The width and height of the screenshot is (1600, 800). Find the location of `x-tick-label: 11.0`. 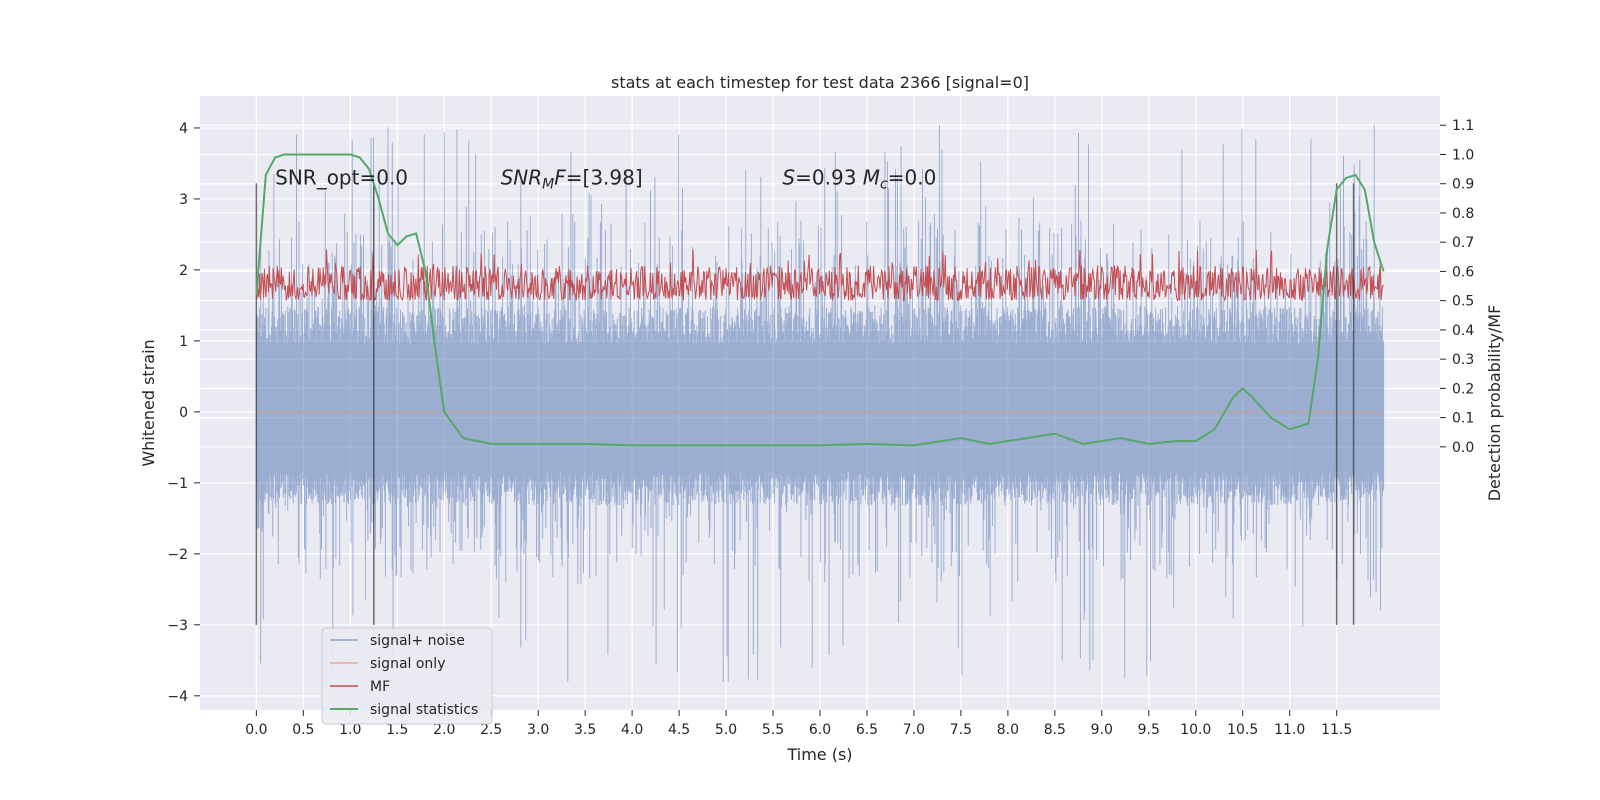

x-tick-label: 11.0 is located at coordinates (1289, 730).